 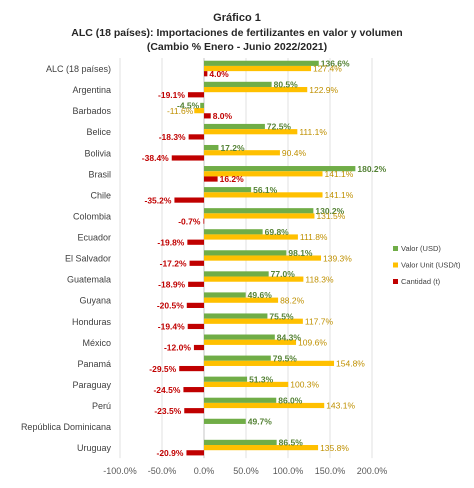 What do you see at coordinates (120, 471) in the screenshot?
I see `x-tick-label: -100.0%` at bounding box center [120, 471].